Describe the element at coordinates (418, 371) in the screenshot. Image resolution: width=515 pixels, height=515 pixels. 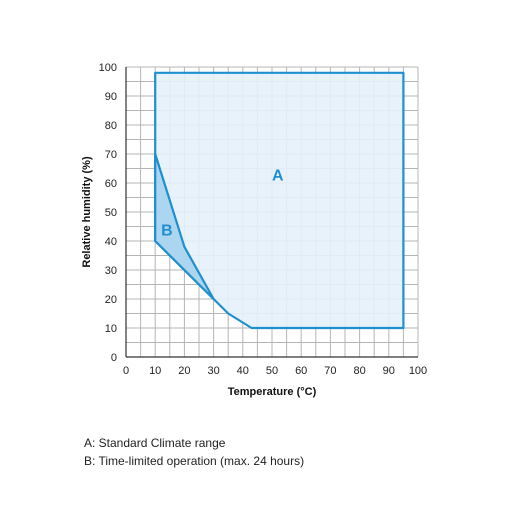
I see `x-tick-label: 100` at that location.